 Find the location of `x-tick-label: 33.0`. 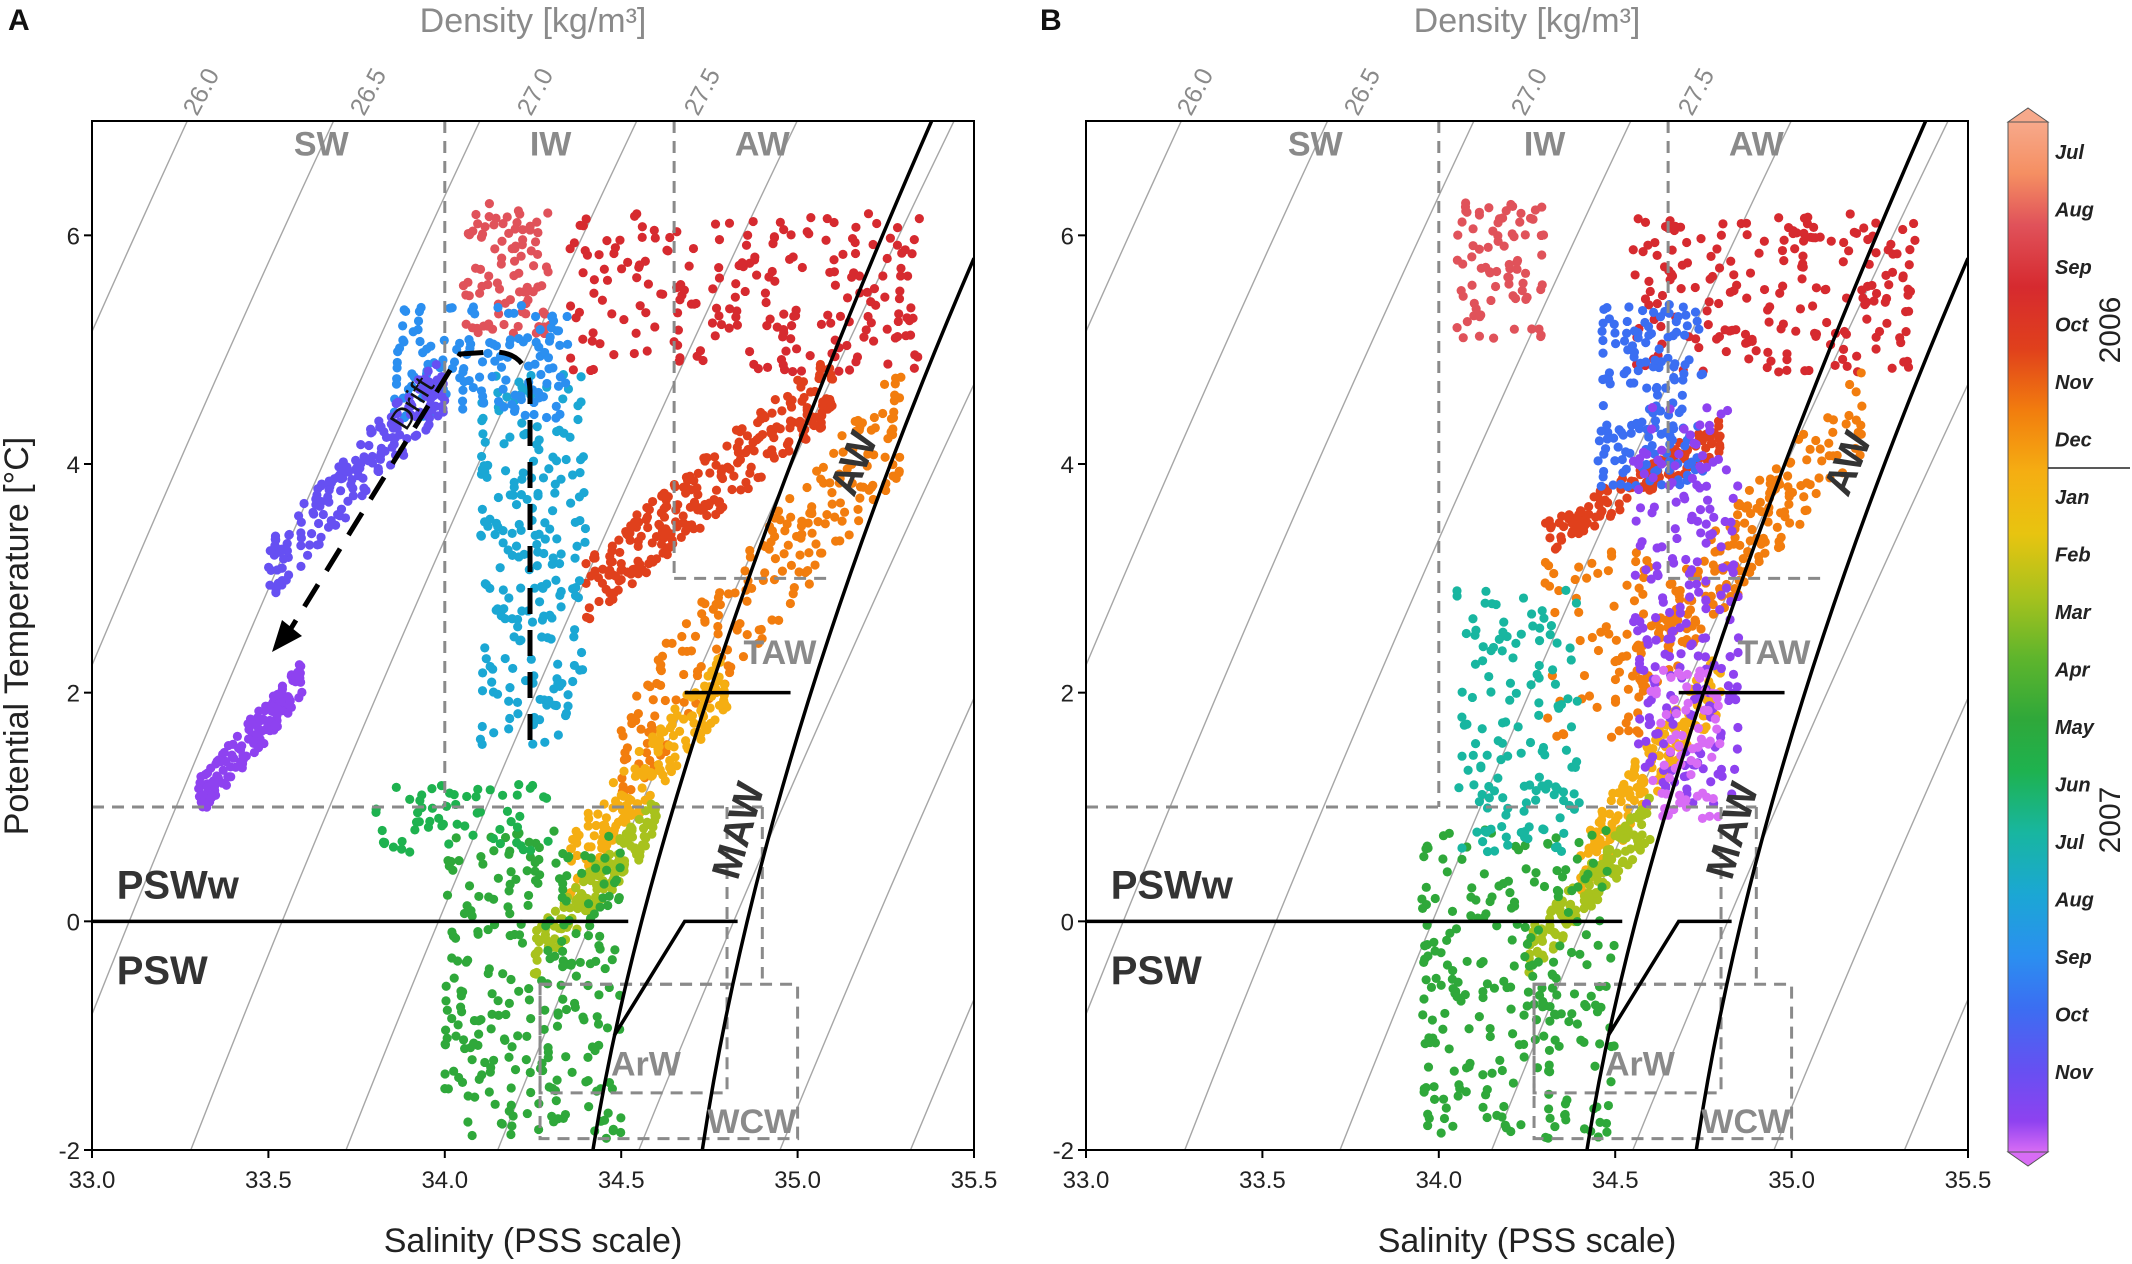

x-tick-label: 33.0 is located at coordinates (1086, 1180).